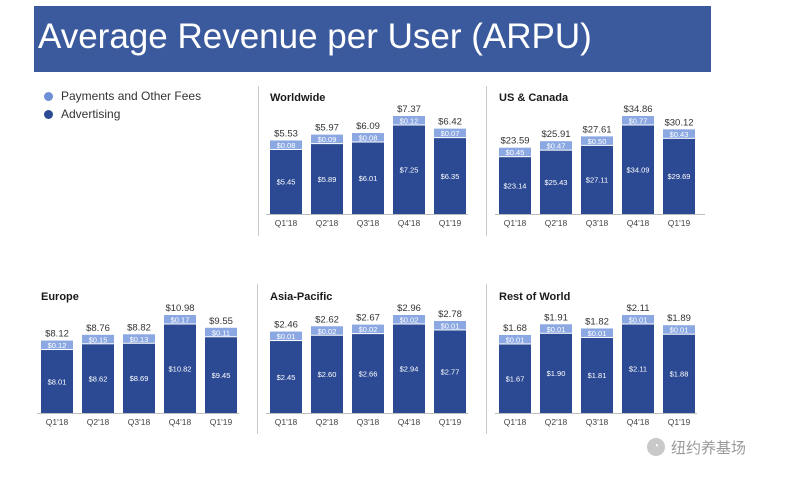 This screenshot has height=479, width=800. What do you see at coordinates (597, 321) in the screenshot?
I see `rest-of-world-total-label-2: $1.82` at bounding box center [597, 321].